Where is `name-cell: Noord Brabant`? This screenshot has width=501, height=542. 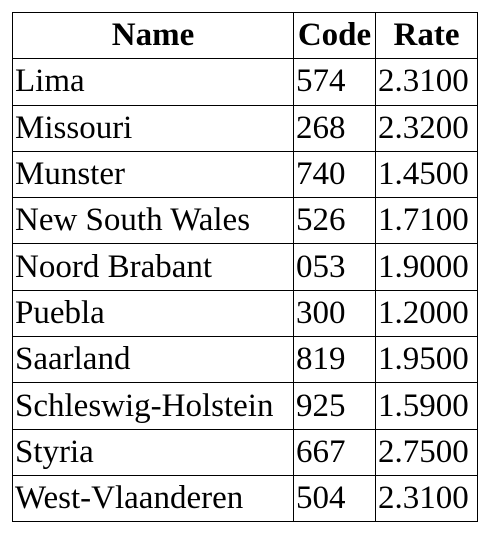 name-cell: Noord Brabant is located at coordinates (153, 267).